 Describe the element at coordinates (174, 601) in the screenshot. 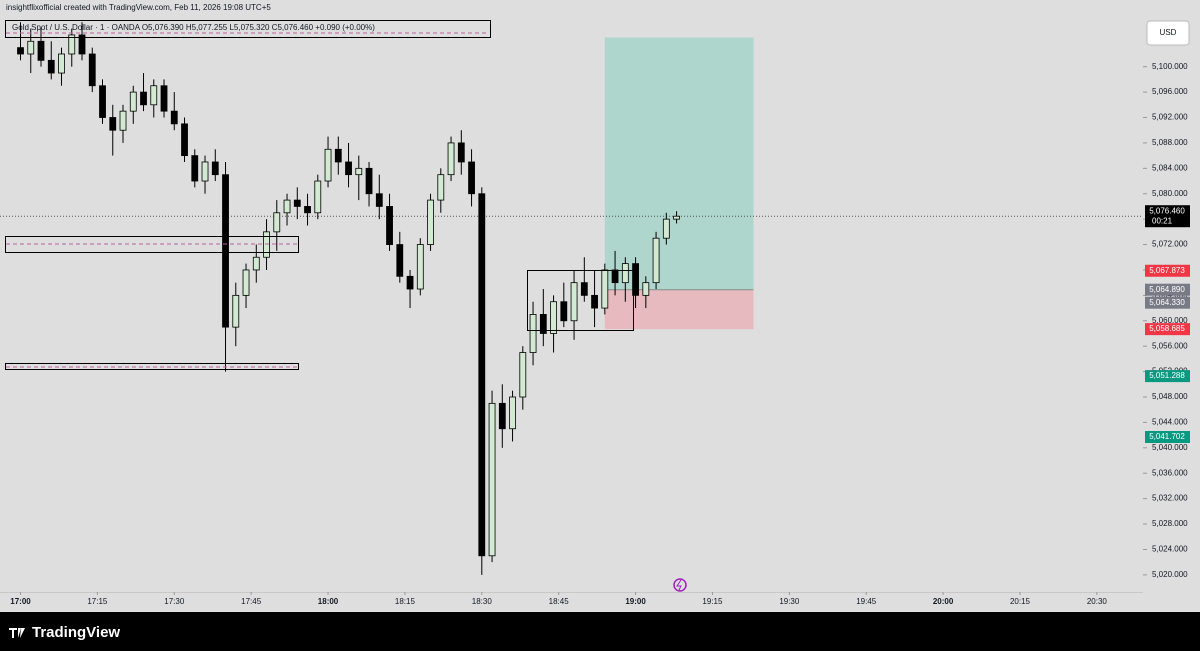

I see `x-tick-label: 17:30` at that location.